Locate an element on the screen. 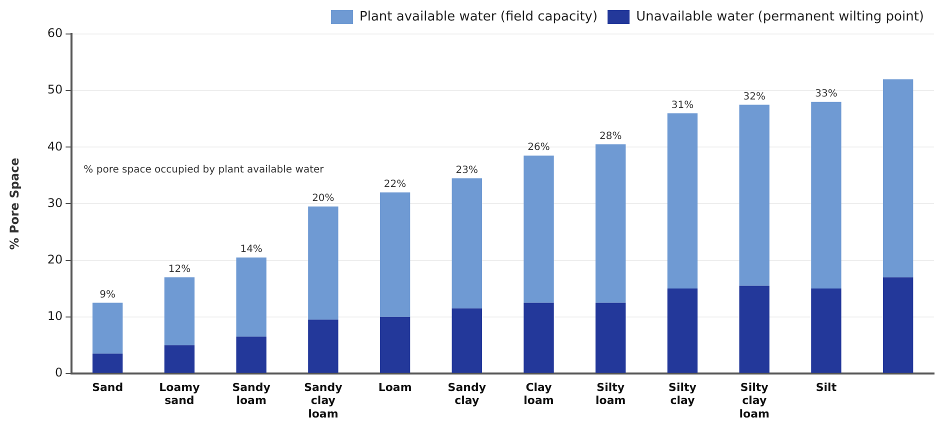 This screenshot has height=428, width=944. y-axis-title: % Pore Space is located at coordinates (14, 204).